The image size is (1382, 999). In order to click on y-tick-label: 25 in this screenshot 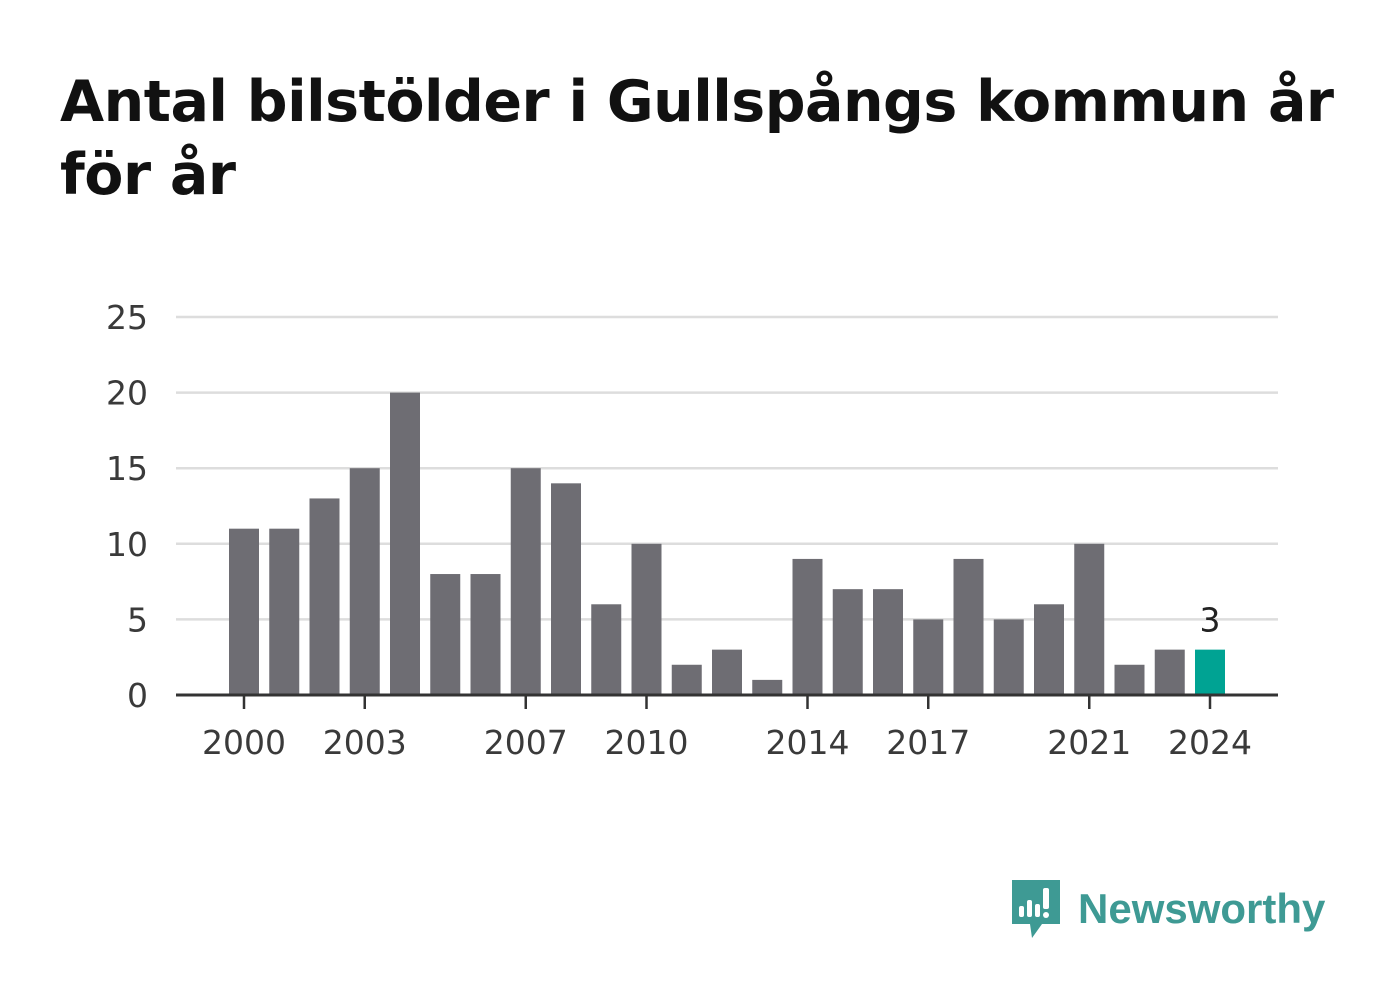, I will do `click(127, 317)`.